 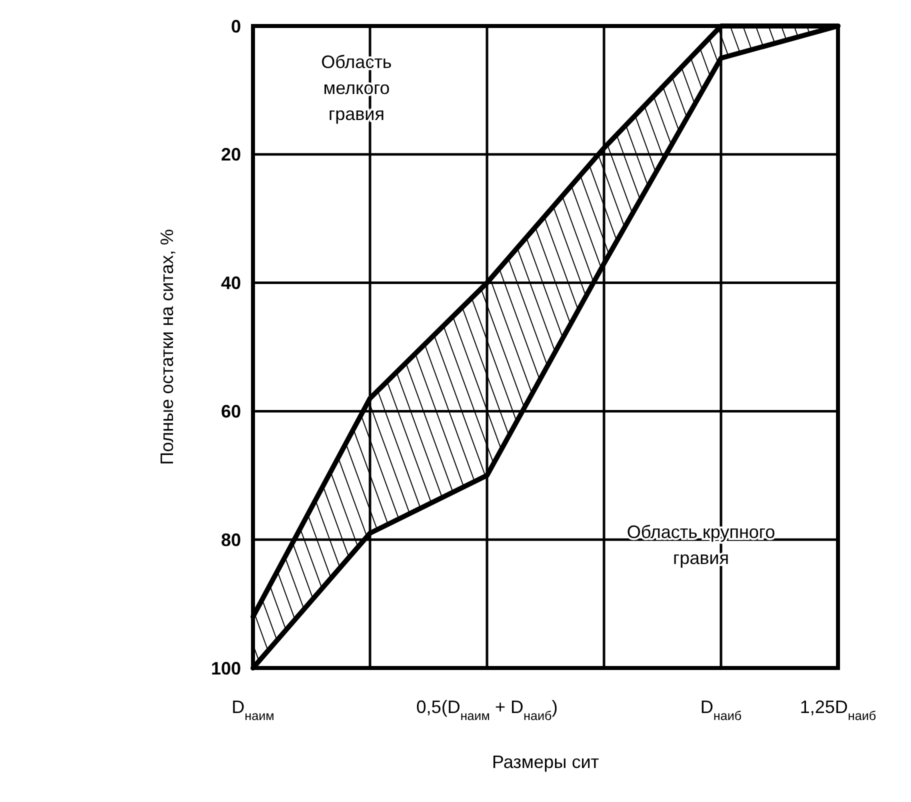 I want to click on y-tick-label: 0, so click(x=235, y=26).